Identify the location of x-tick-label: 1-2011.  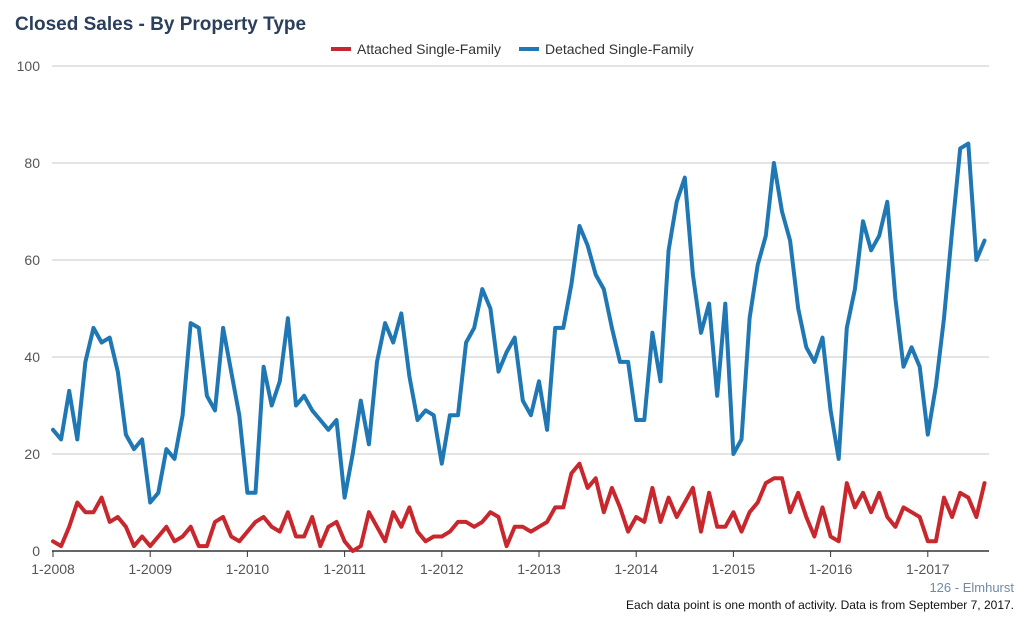
(344, 569).